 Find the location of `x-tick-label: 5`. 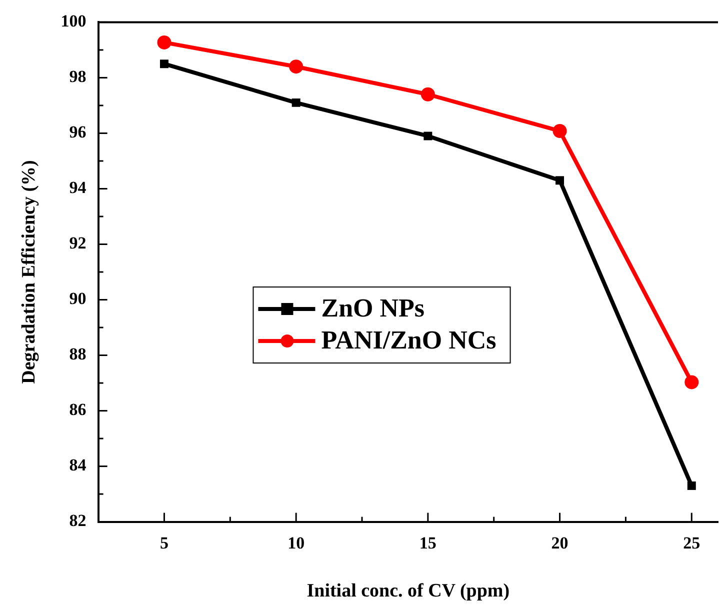

x-tick-label: 5 is located at coordinates (164, 542).